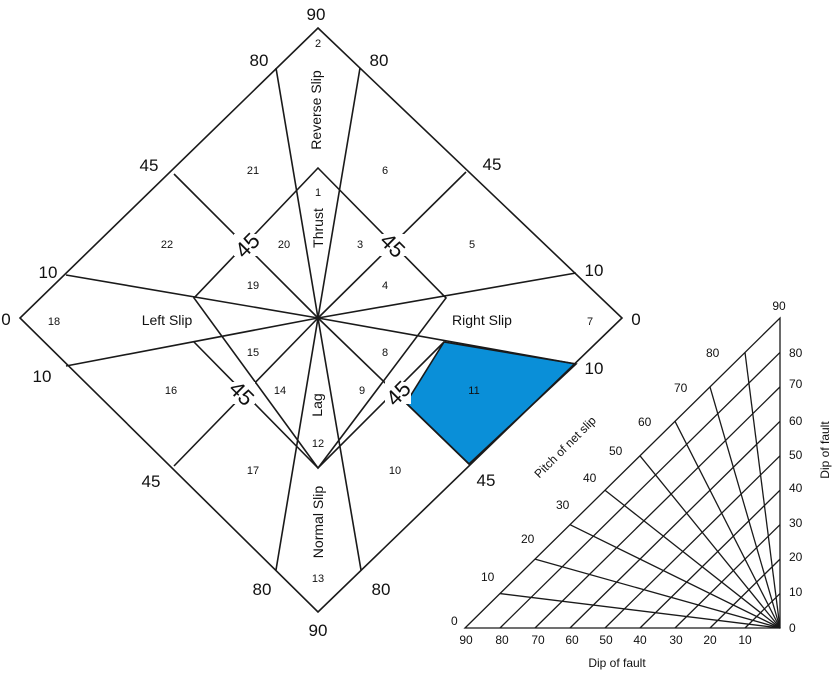 The height and width of the screenshot is (675, 836). Describe the element at coordinates (253, 286) in the screenshot. I see `region-19: 19` at that location.